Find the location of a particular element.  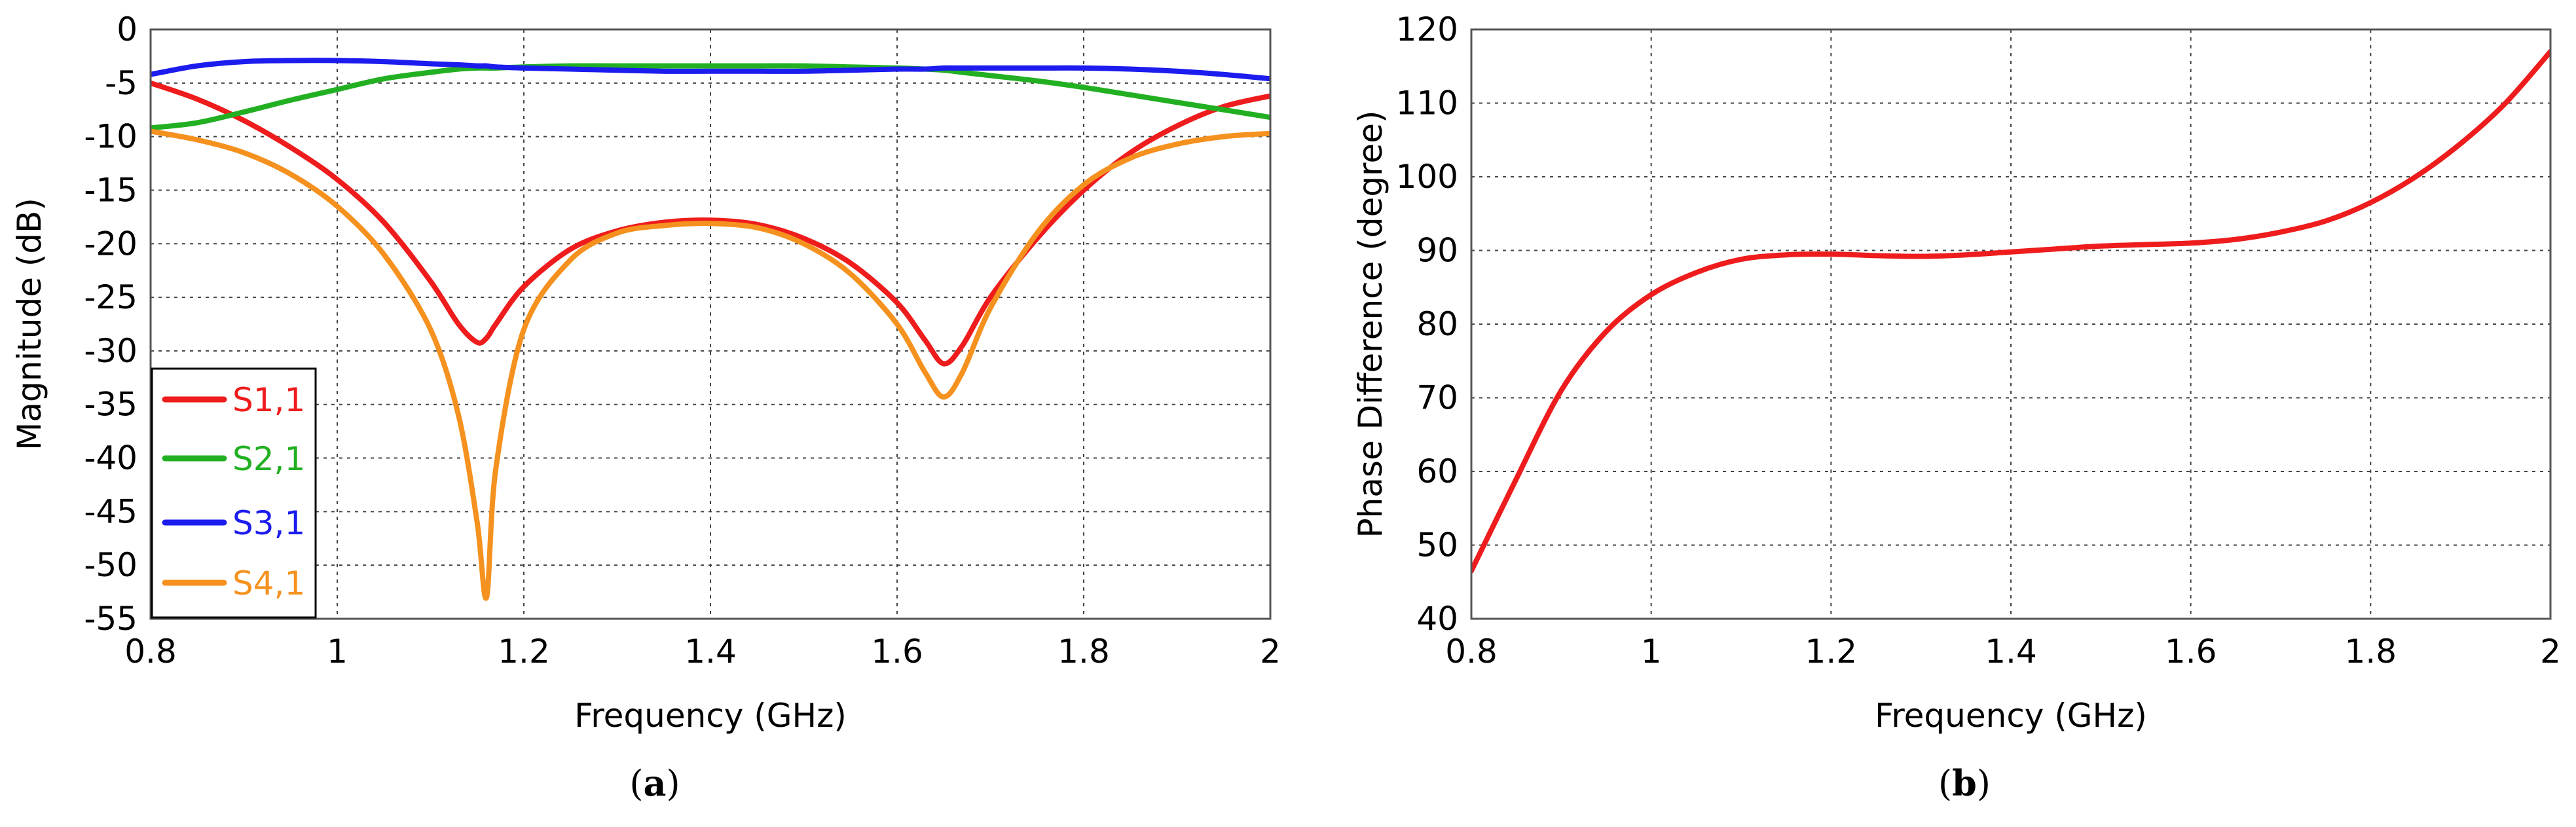

chart-a-caption-open: ( is located at coordinates (636, 784).